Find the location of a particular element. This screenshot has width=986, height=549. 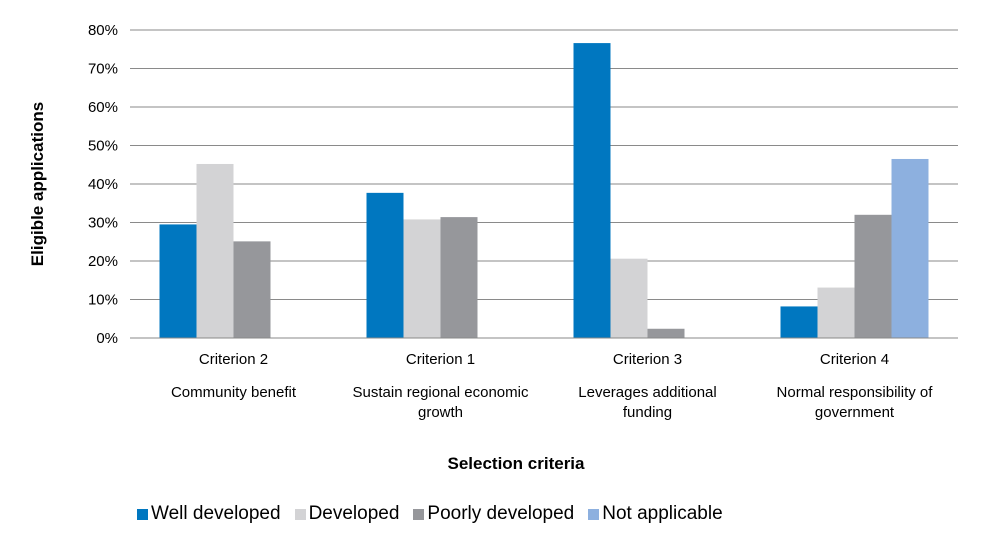

category-label: Criterion 3 is located at coordinates (647, 359).